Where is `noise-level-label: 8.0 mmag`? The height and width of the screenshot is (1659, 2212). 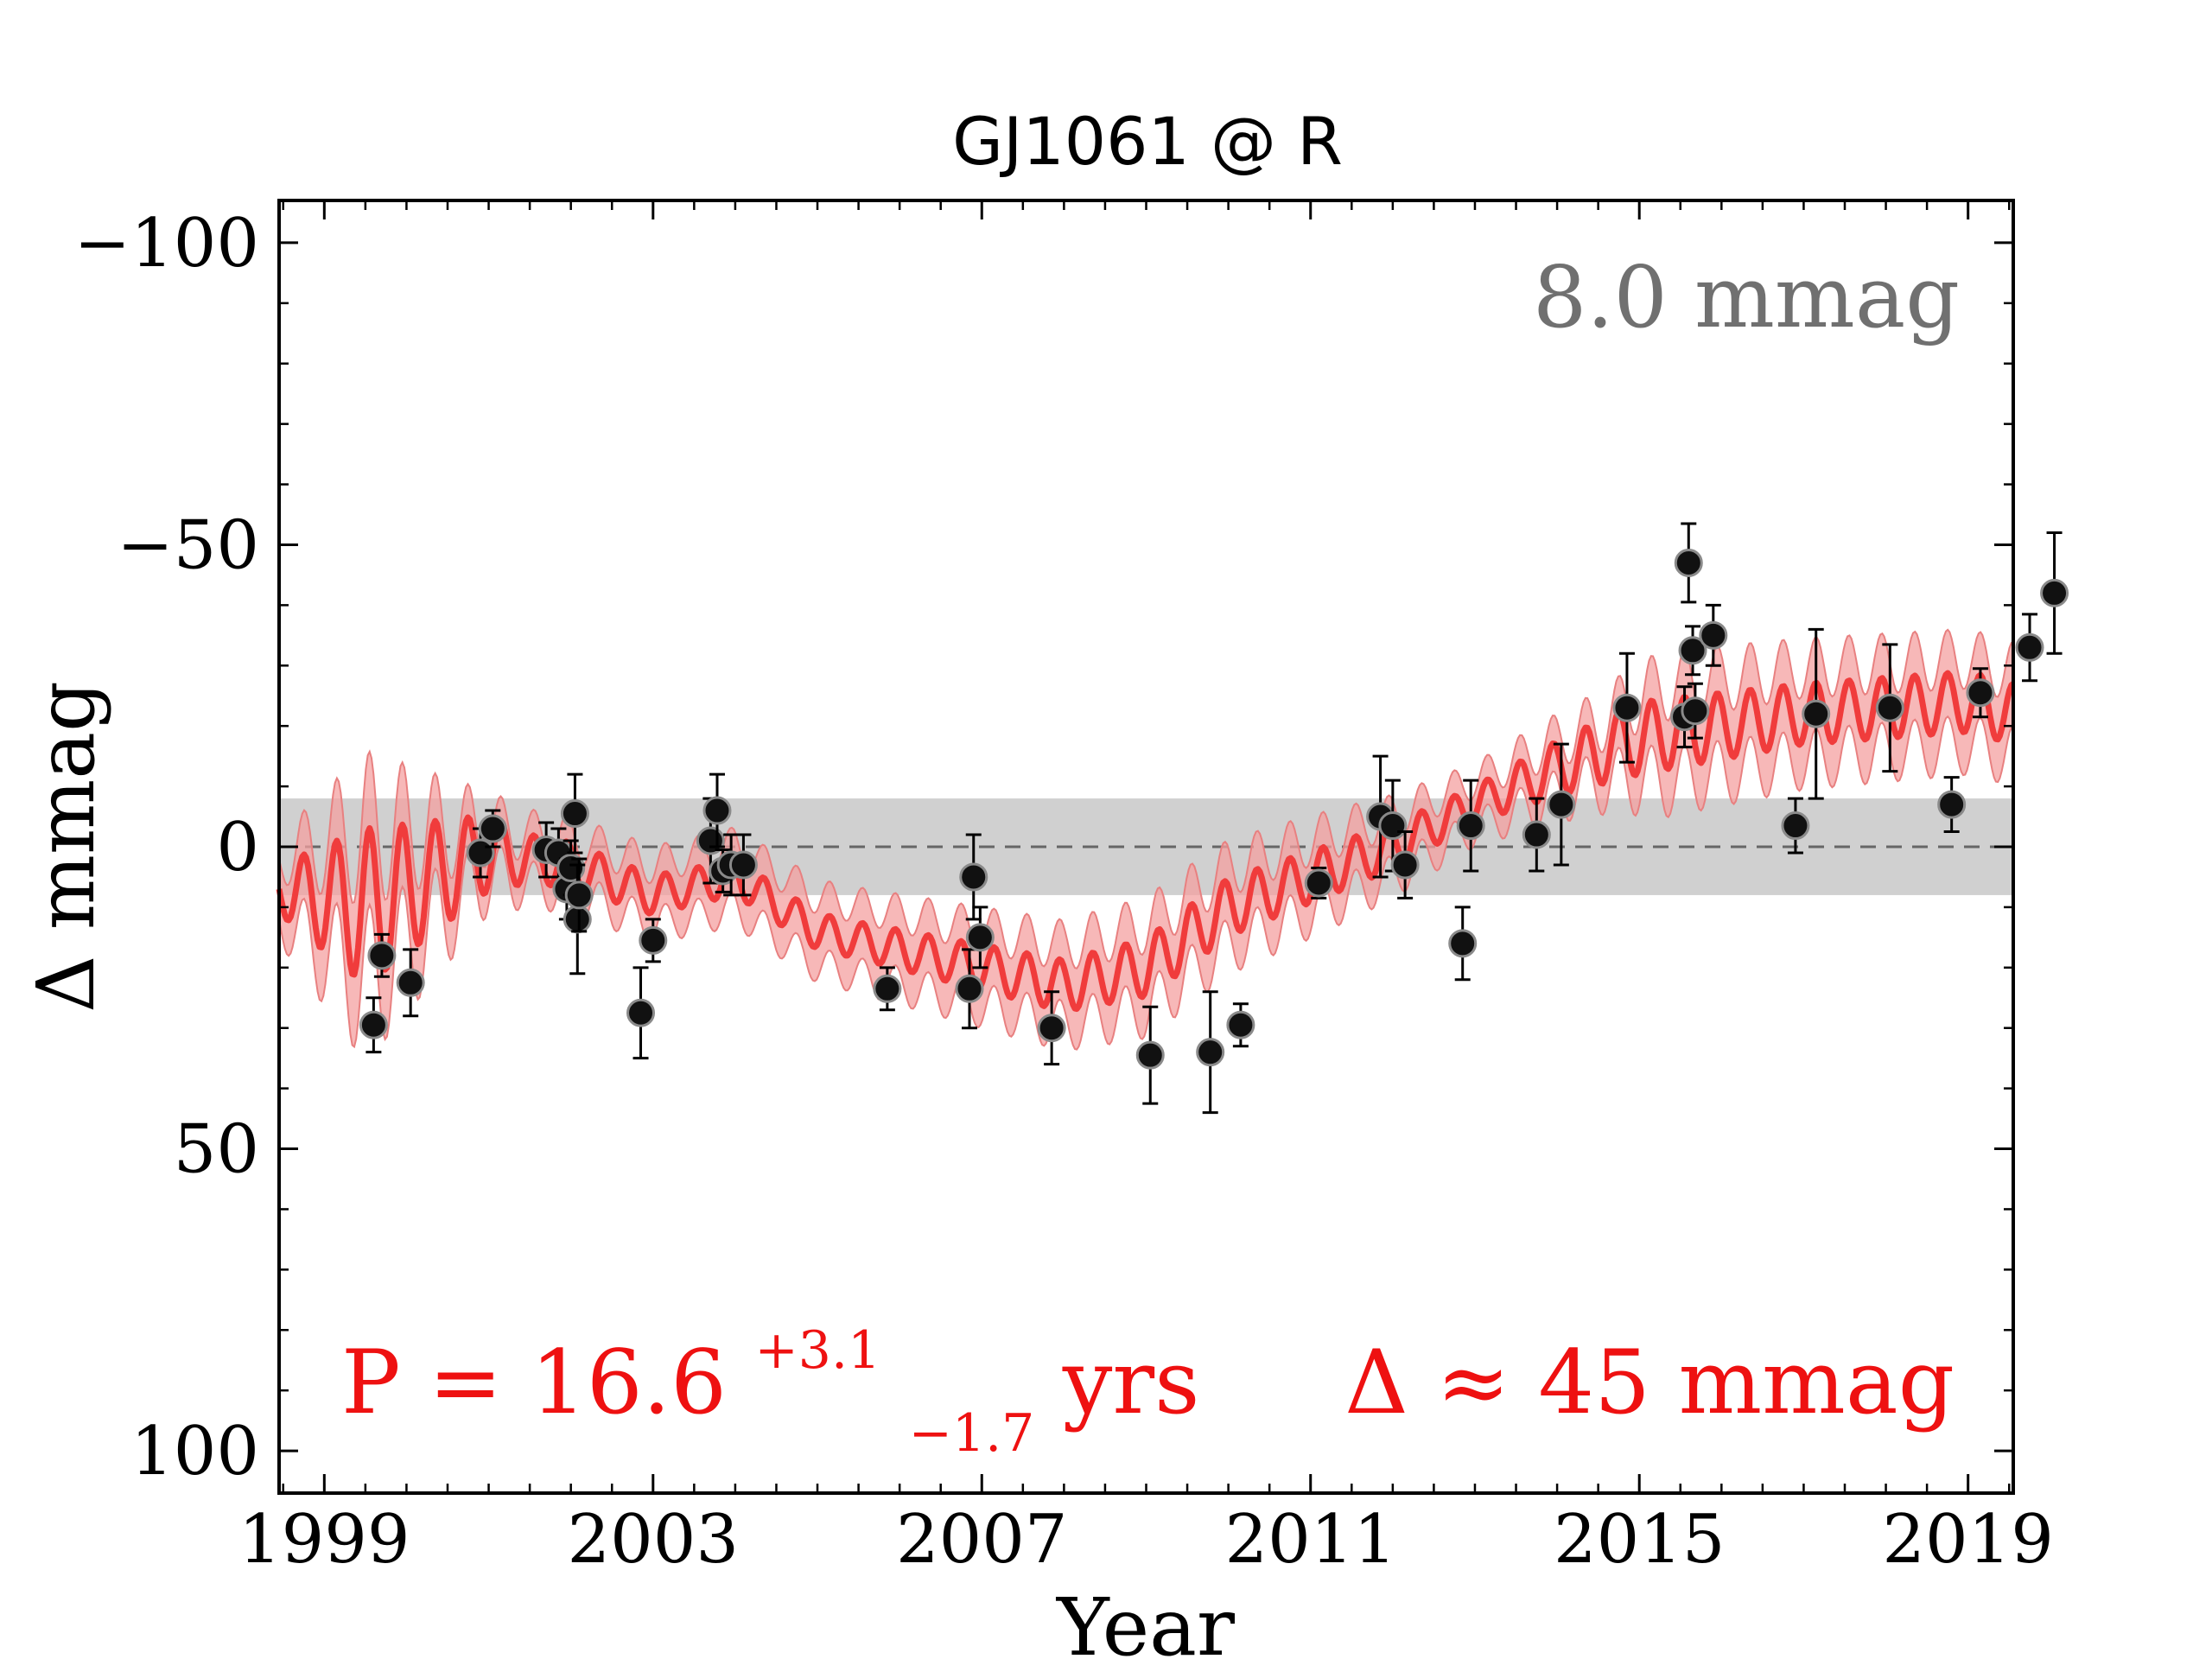
noise-level-label: 8.0 mmag is located at coordinates (1746, 298).